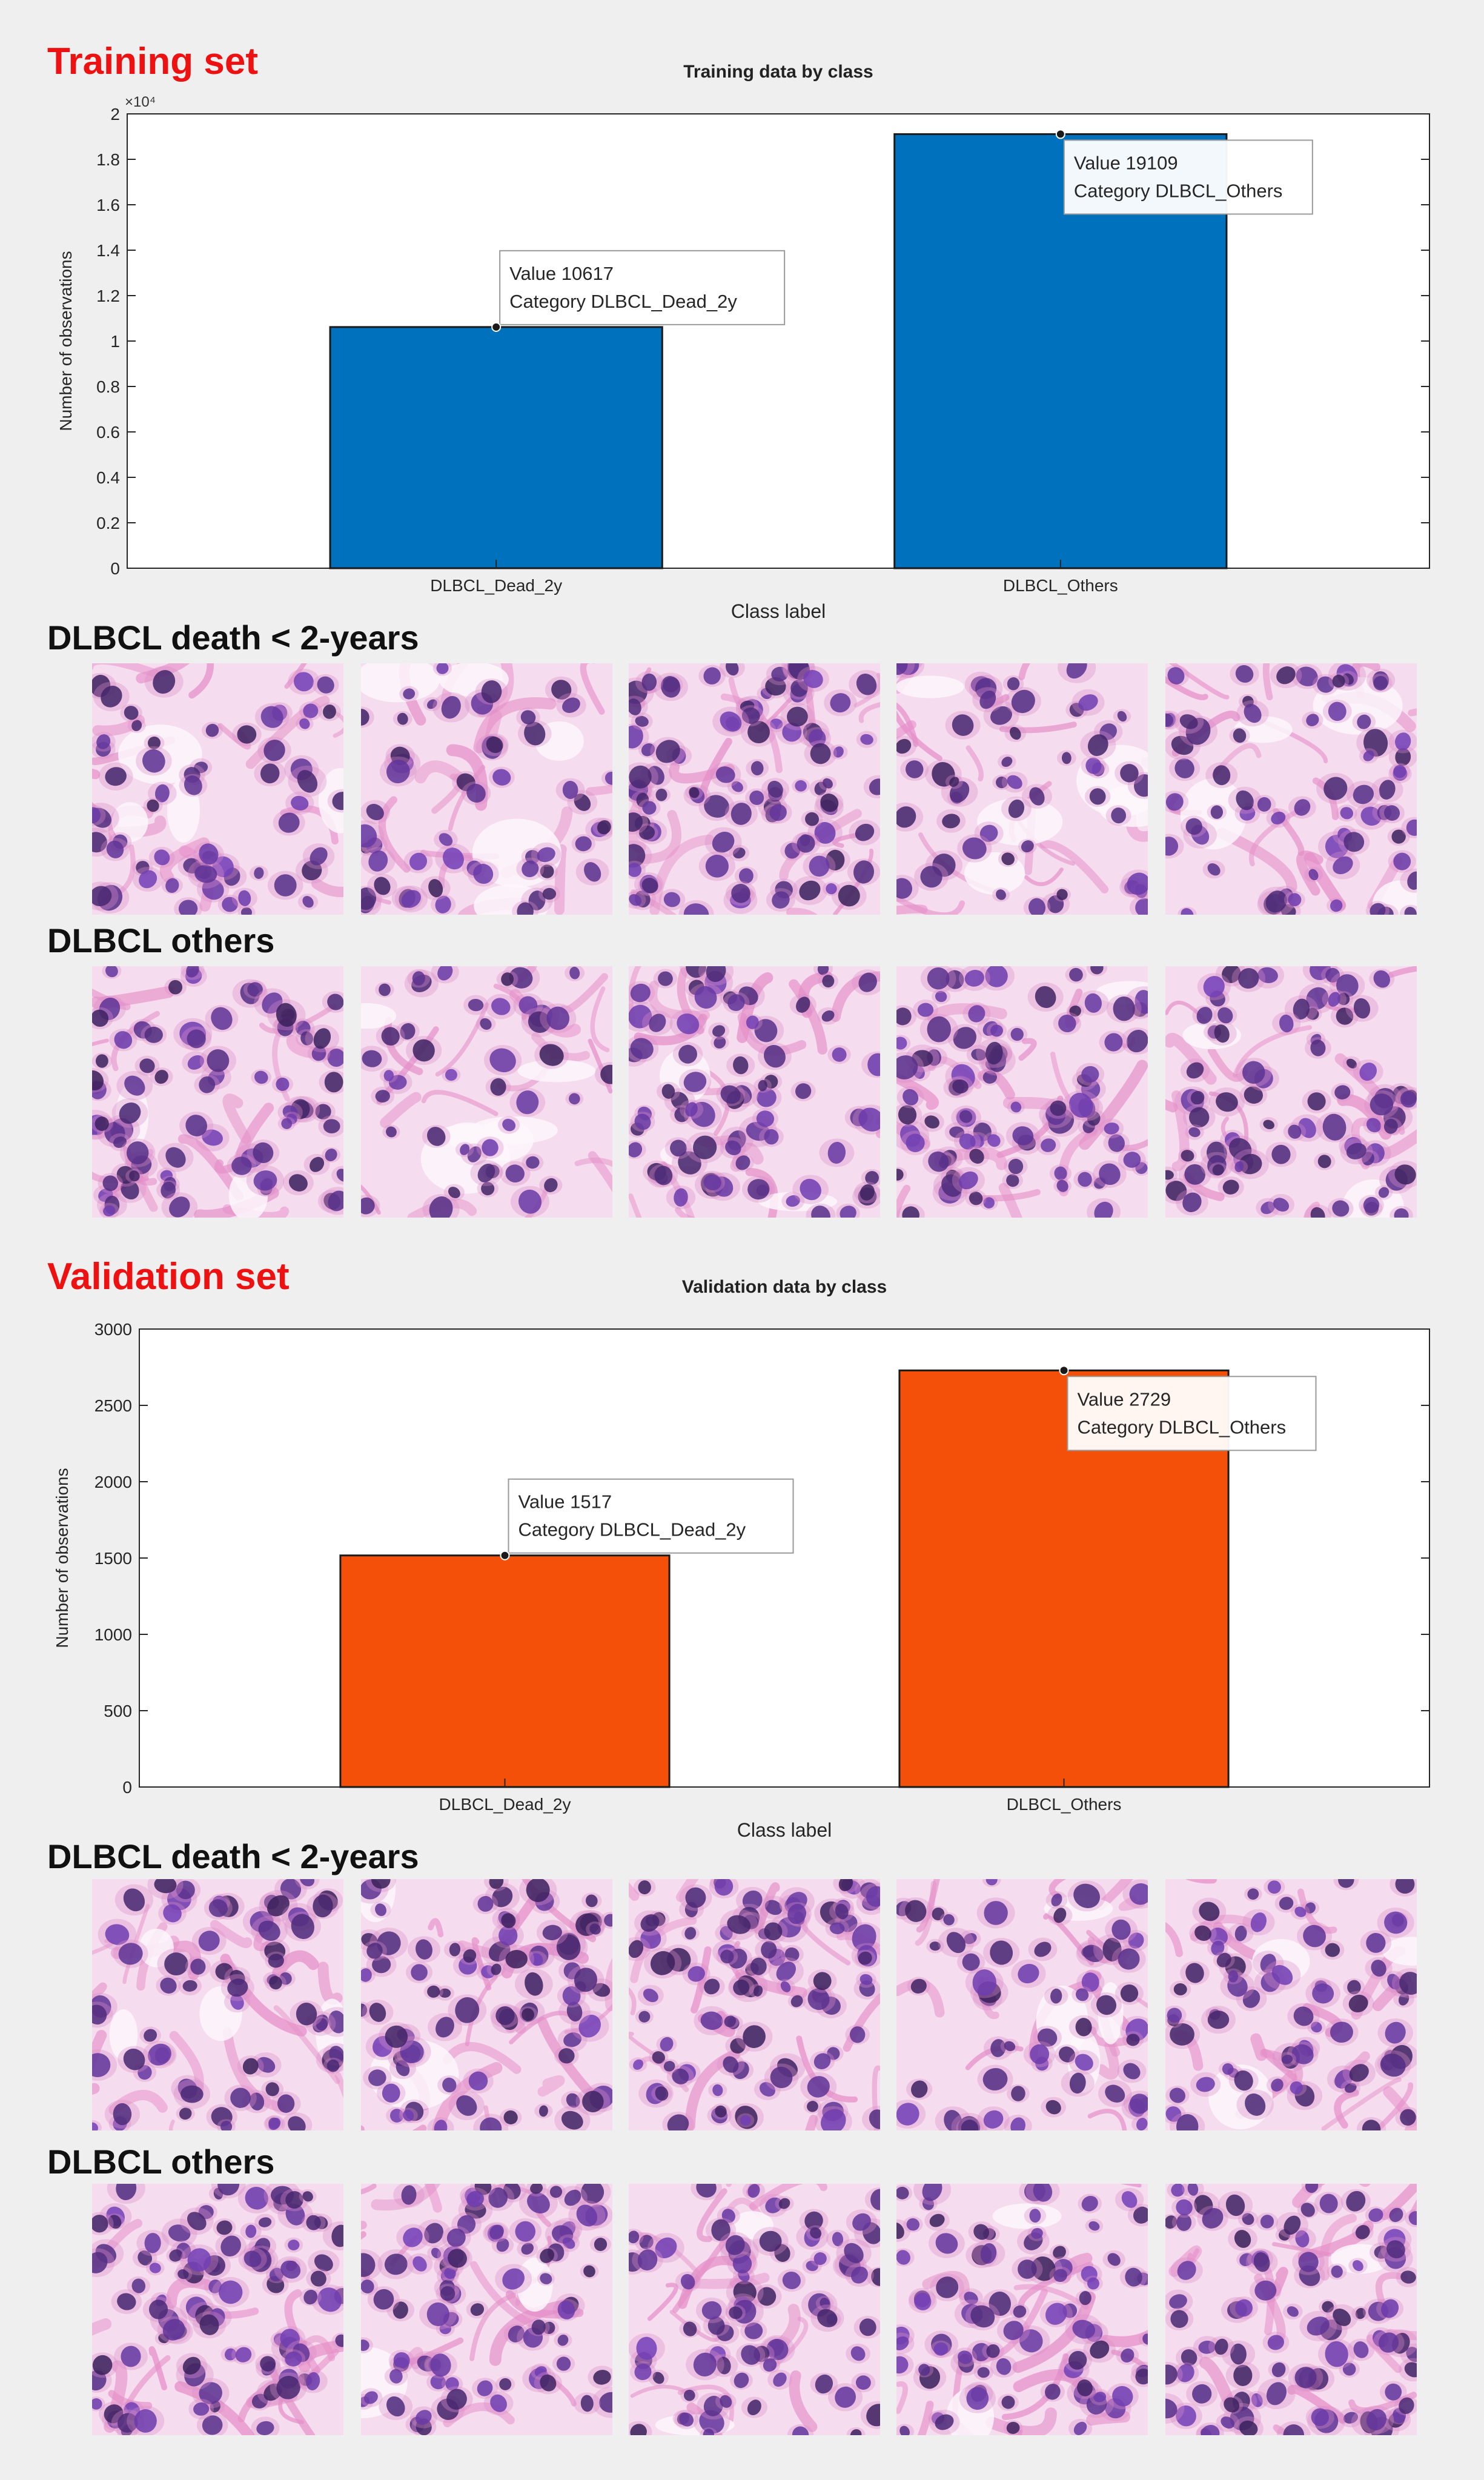 The height and width of the screenshot is (2480, 1484). Describe the element at coordinates (161, 2162) in the screenshot. I see `validation-others-label: DLBCL others` at that location.